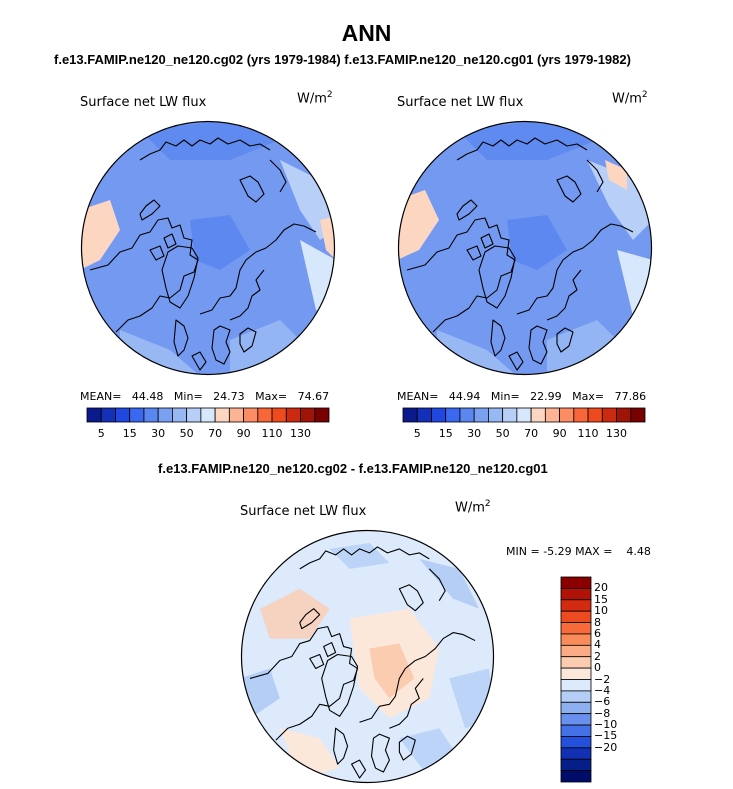 The height and width of the screenshot is (789, 733). What do you see at coordinates (524, 434) in the screenshot?
I see `panel2-colorbar-labels: 5 15 30 50 70 90 110 130` at bounding box center [524, 434].